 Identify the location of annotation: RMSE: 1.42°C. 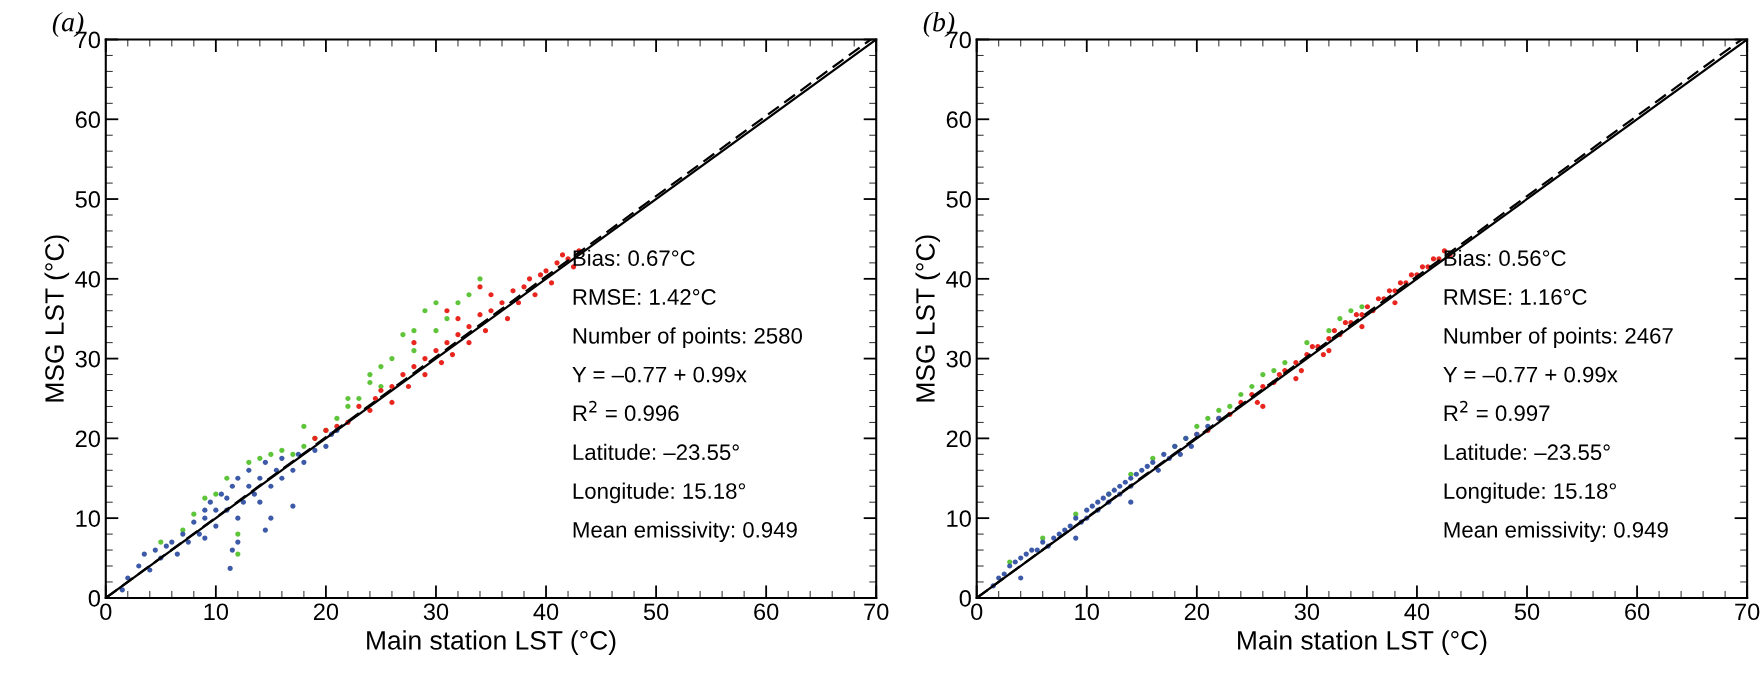
(644, 297).